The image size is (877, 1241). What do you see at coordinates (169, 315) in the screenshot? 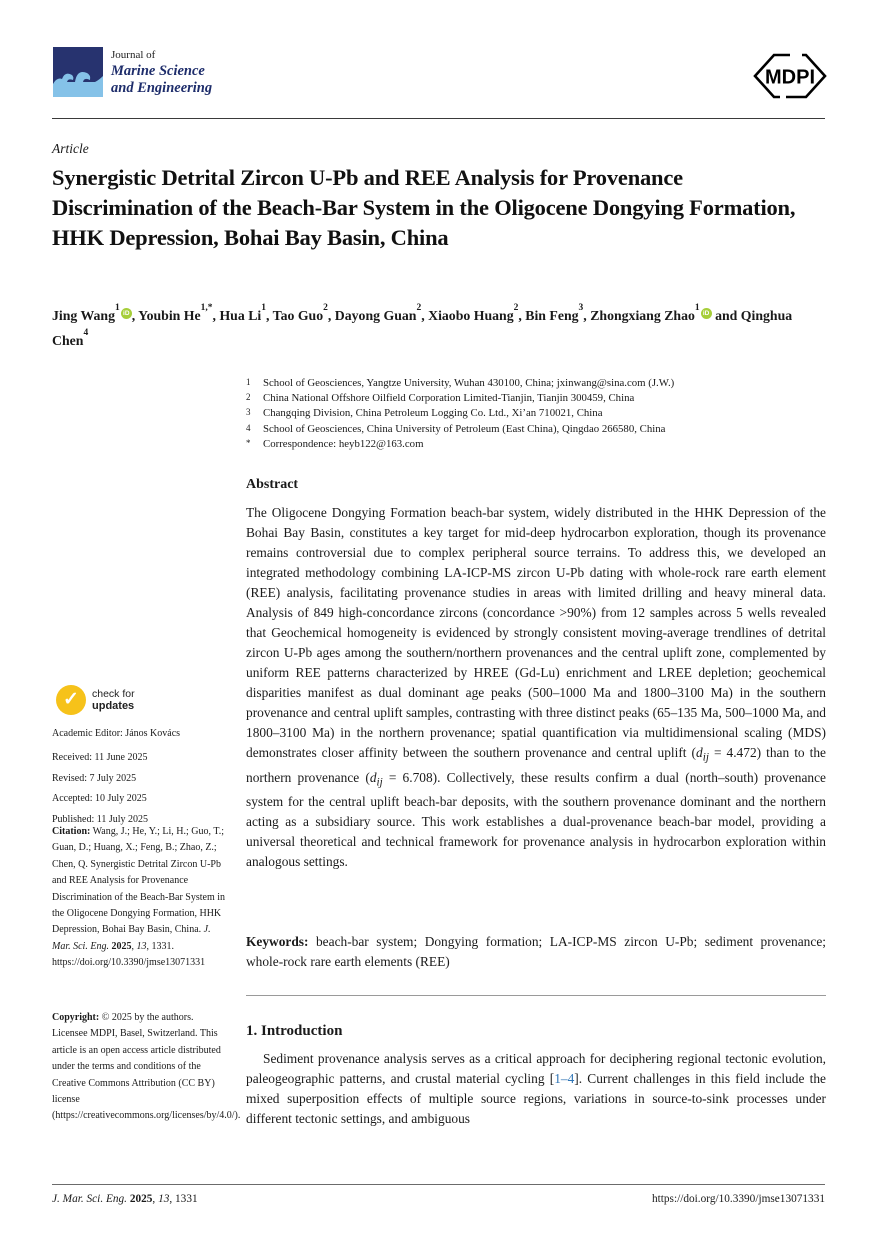
I see `author-name: Youbin He` at bounding box center [169, 315].